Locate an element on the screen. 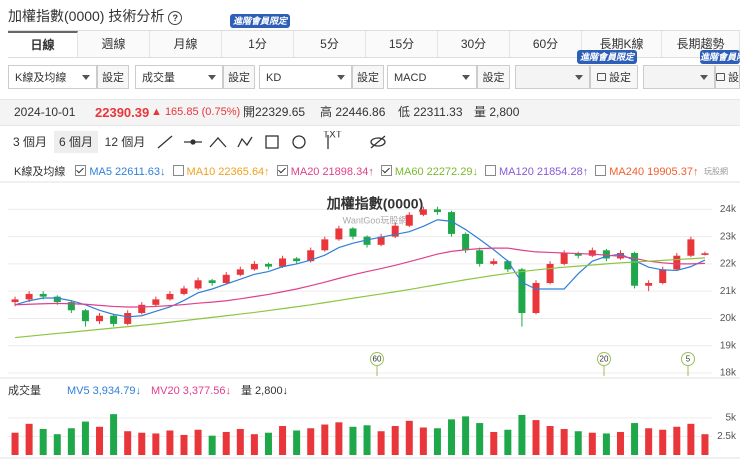 The height and width of the screenshot is (466, 740). legend-value: 22272.29↓ is located at coordinates (452, 172).